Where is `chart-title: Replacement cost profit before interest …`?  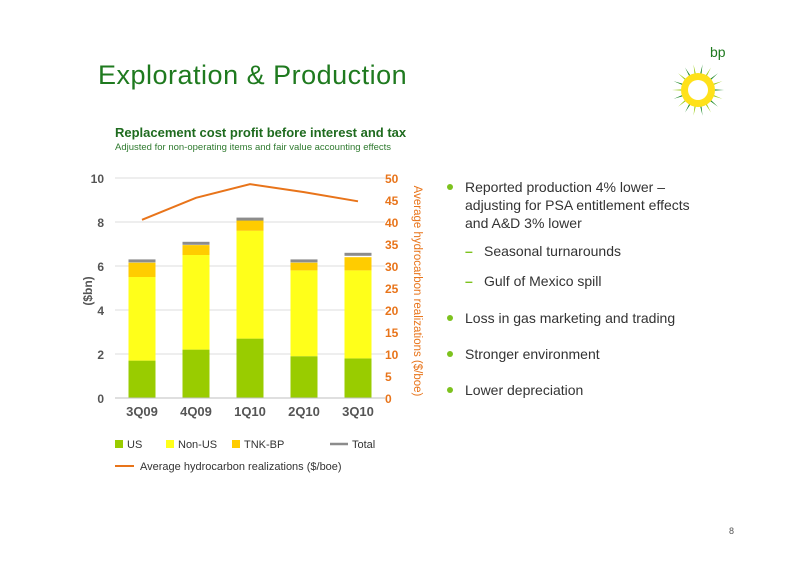 chart-title: Replacement cost profit before interest … is located at coordinates (261, 132).